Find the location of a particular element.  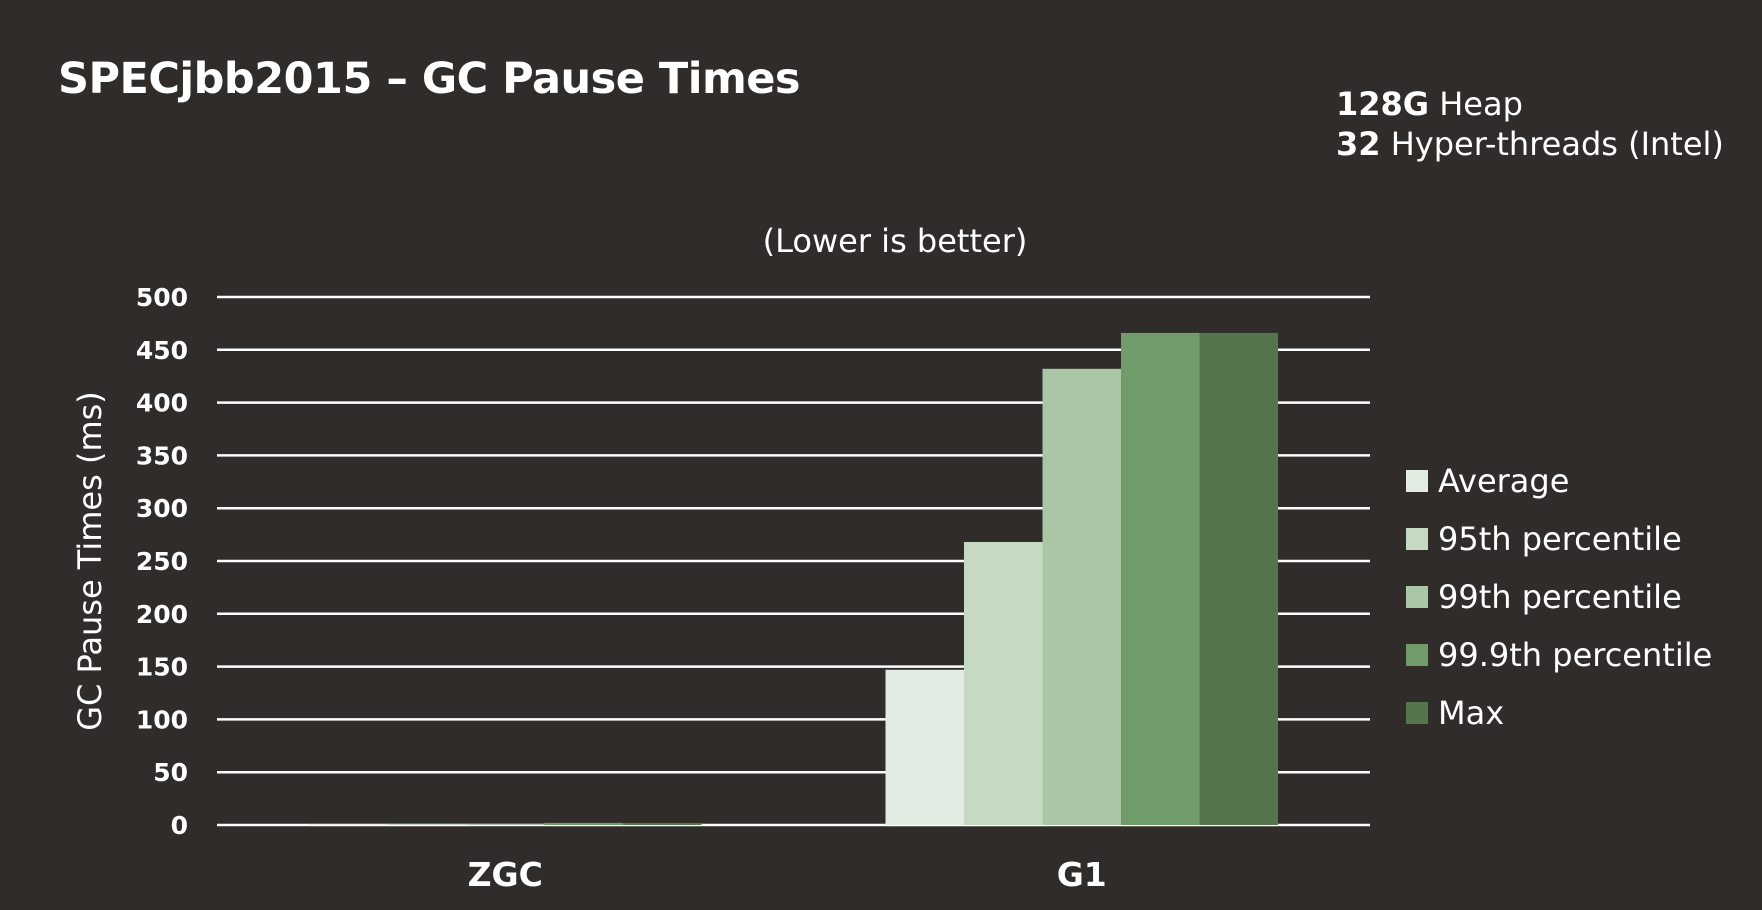

legend-label: 95th percentile is located at coordinates (1560, 539).